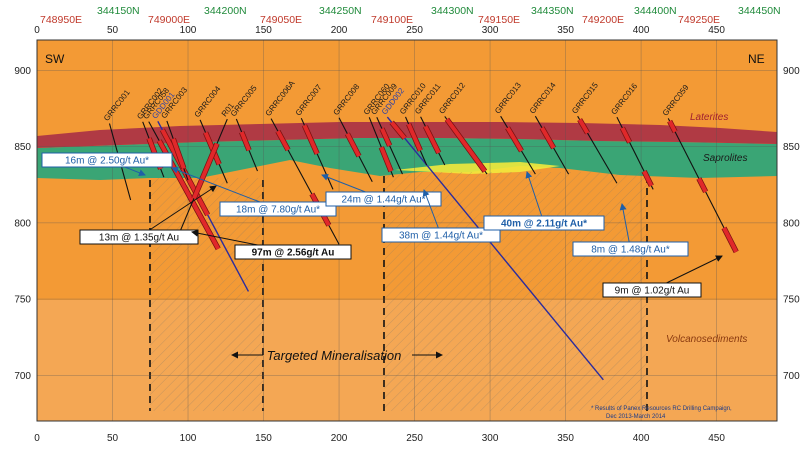 Image resolution: width=807 pixels, height=449 pixels. What do you see at coordinates (499, 20) in the screenshot?
I see `coordinate-label: 749150E` at bounding box center [499, 20].